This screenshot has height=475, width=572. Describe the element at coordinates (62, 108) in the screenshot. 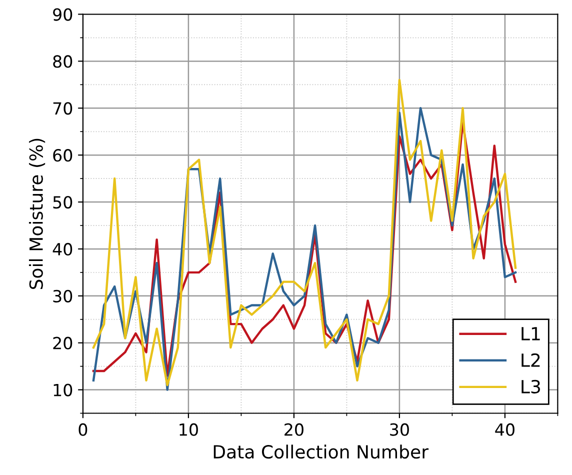

I see `y-tick-label: 70` at that location.